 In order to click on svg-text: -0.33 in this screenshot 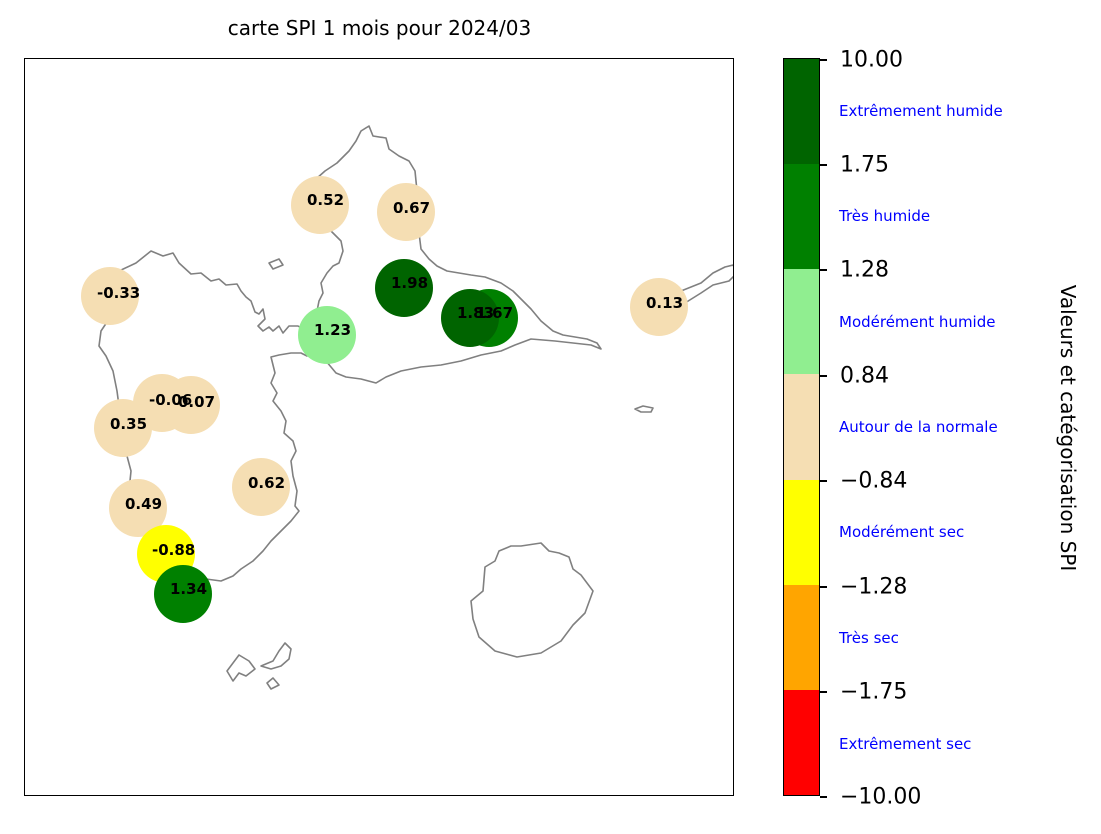, I will do `click(118, 293)`.